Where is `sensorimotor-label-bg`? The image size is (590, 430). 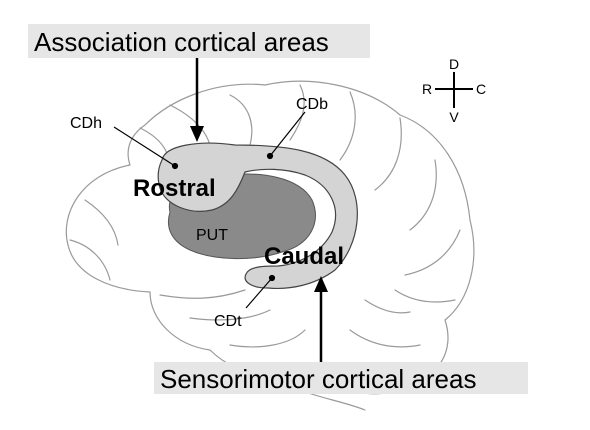 sensorimotor-label-bg is located at coordinates (341, 378).